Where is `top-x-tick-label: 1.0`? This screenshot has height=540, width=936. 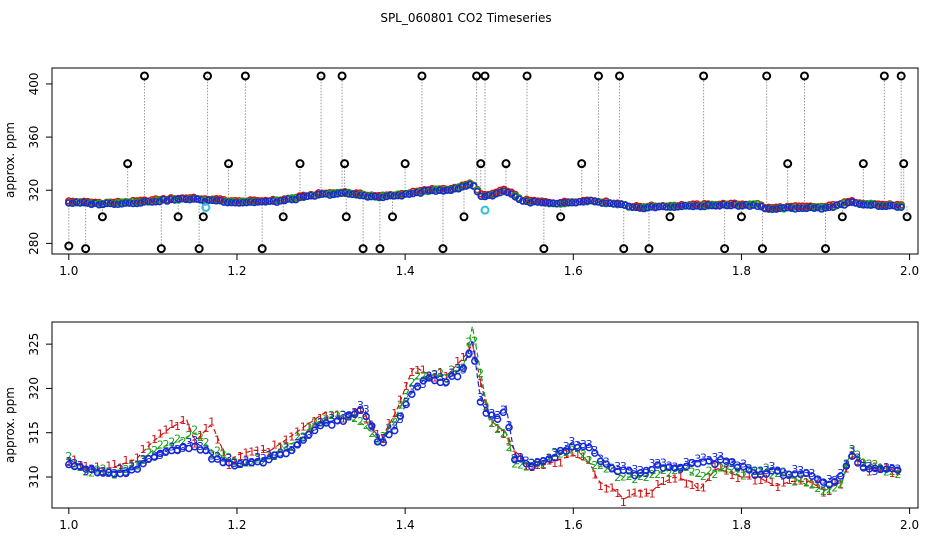
top-x-tick-label: 1.0 is located at coordinates (68, 271).